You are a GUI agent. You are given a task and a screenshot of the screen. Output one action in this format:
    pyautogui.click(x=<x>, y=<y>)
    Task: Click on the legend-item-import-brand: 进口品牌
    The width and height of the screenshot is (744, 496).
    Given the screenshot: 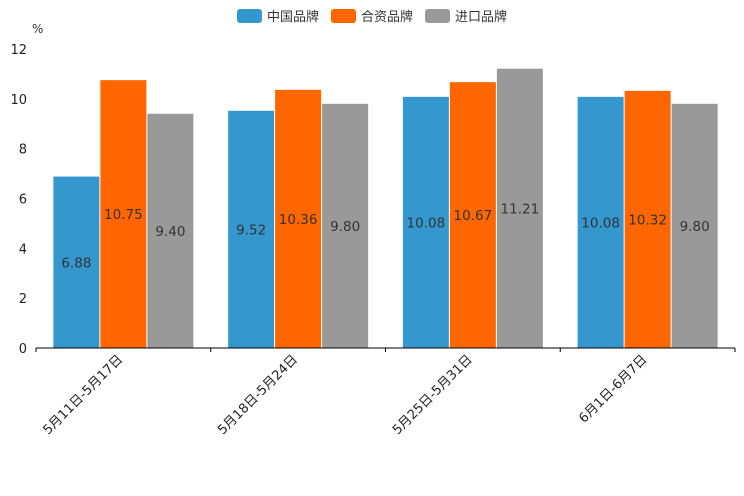 What is the action you would take?
    pyautogui.click(x=466, y=15)
    